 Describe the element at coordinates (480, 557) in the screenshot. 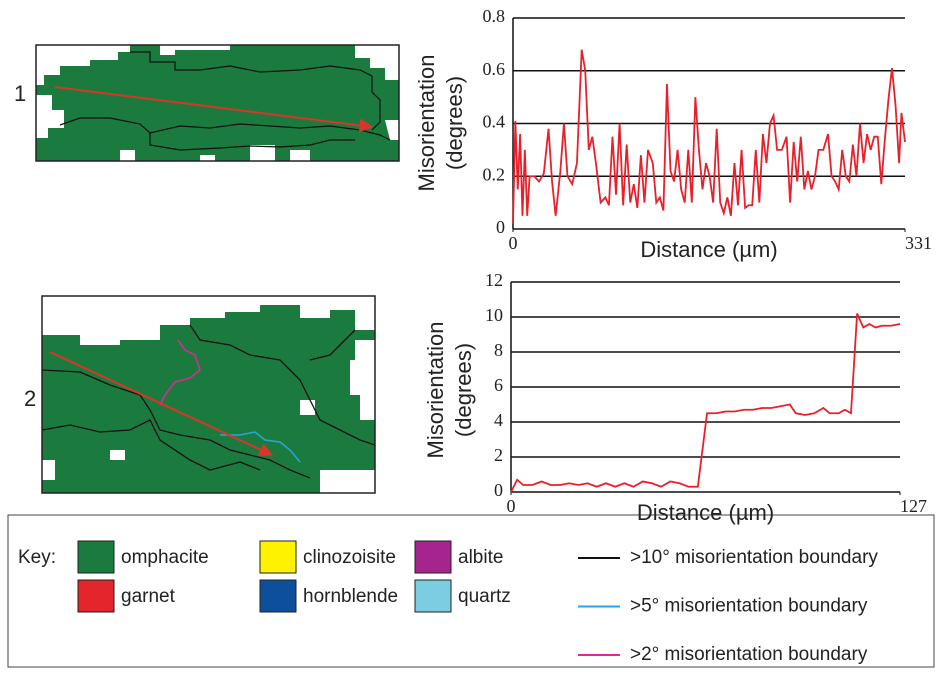

I see `key-label: albite` at that location.